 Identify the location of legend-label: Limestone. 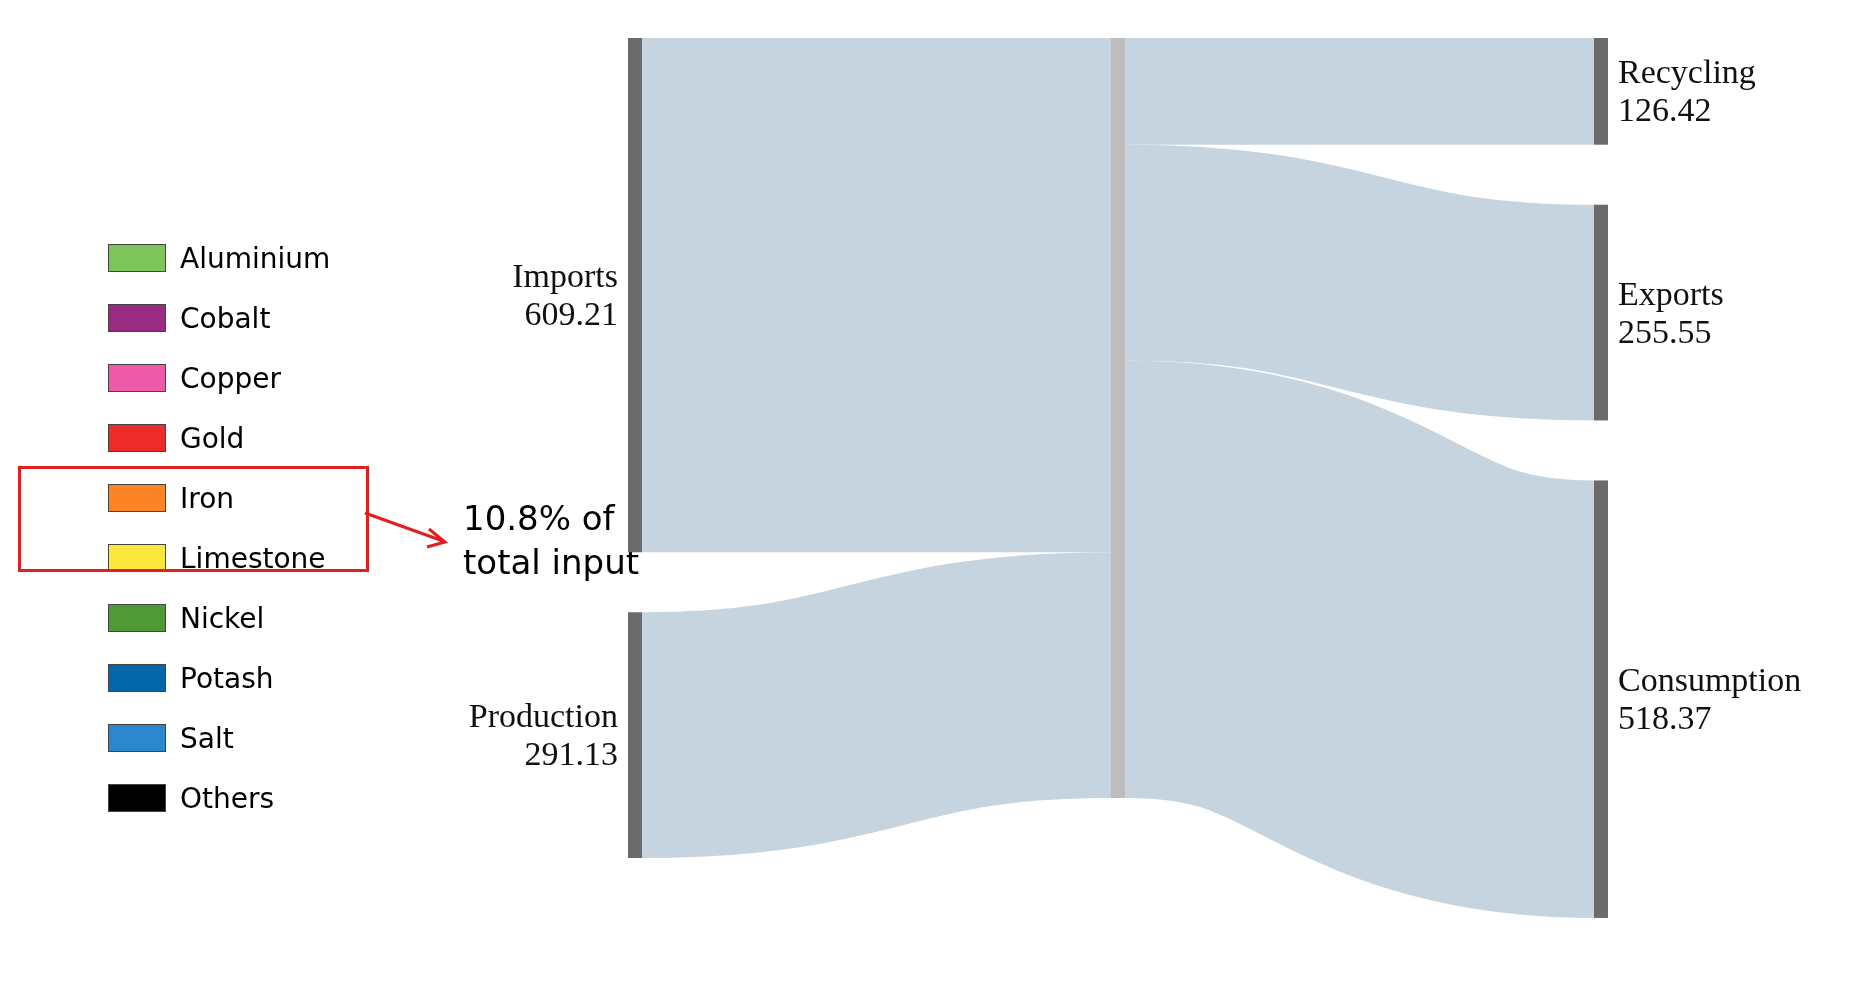
(253, 558).